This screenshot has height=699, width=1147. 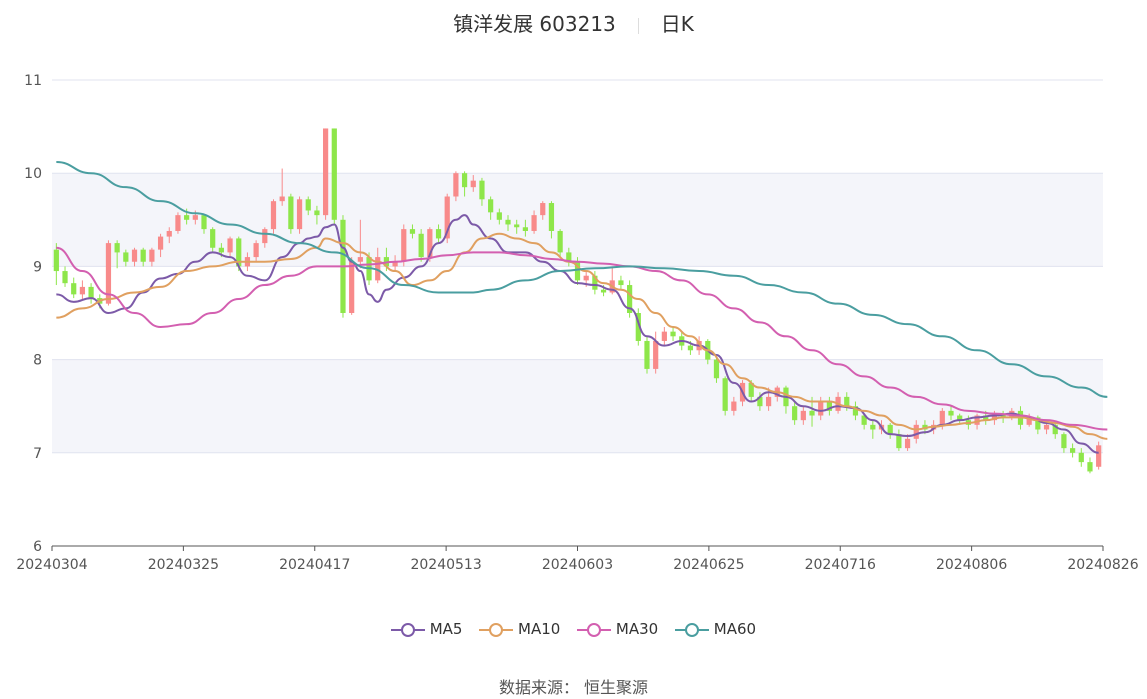 I want to click on x-tick-label: 20240603, so click(x=577, y=565).